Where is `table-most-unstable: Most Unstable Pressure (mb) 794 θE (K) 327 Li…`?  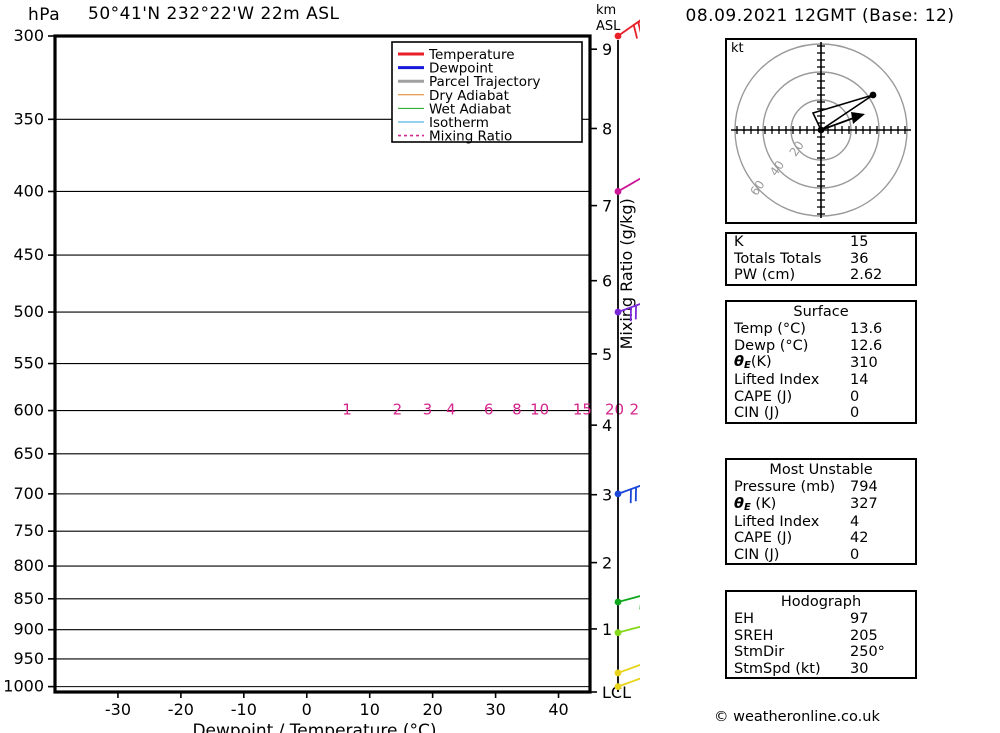 table-most-unstable: Most Unstable Pressure (mb) 794 θE (K) 327 Li… is located at coordinates (821, 511).